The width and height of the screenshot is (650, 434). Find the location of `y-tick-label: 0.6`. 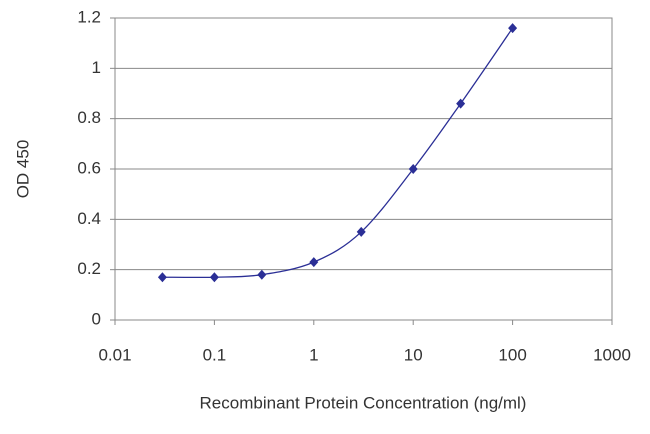

y-tick-label: 0.6 is located at coordinates (89, 167).